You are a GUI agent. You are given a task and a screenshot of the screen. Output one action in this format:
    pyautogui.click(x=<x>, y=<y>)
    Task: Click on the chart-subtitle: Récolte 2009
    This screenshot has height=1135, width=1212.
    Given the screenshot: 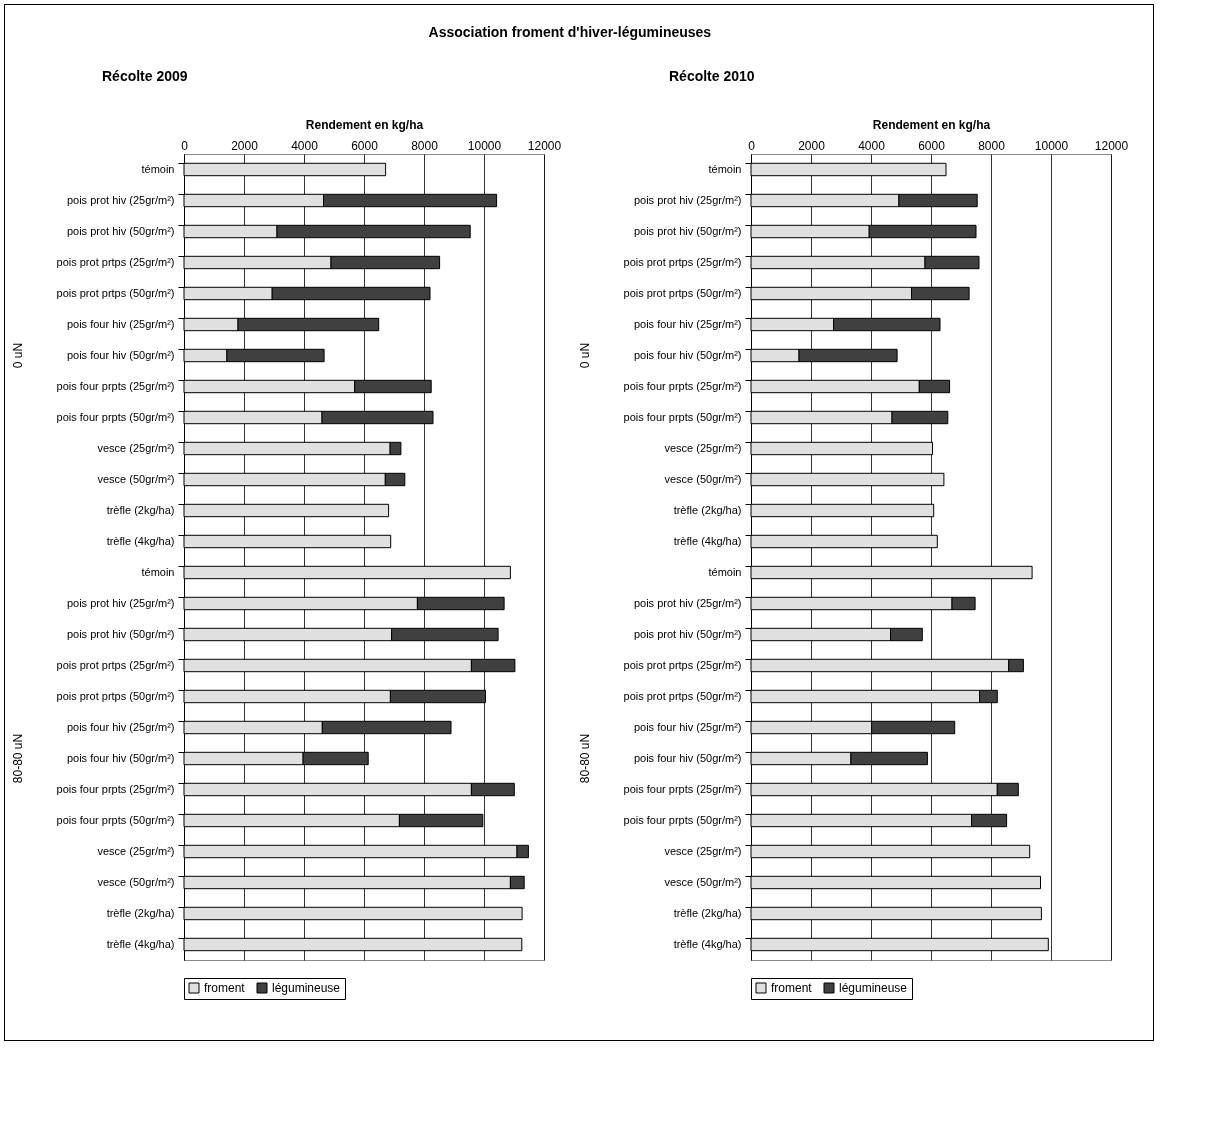 What is the action you would take?
    pyautogui.click(x=145, y=76)
    